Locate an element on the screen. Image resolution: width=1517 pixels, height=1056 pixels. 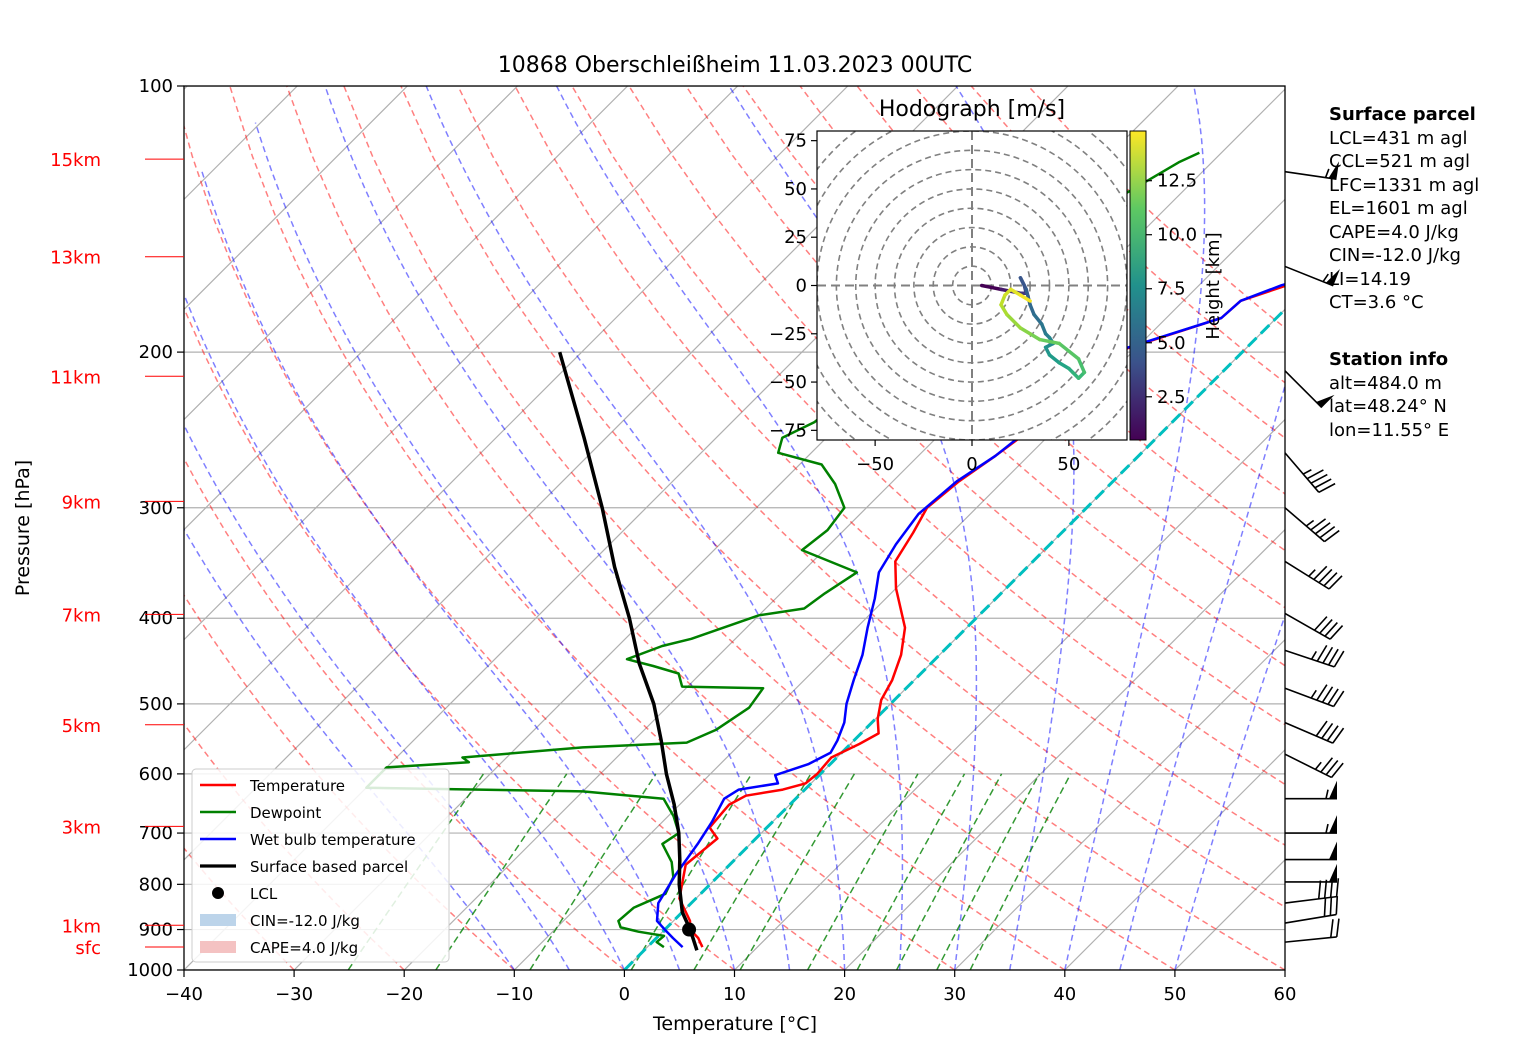
lcl-marker is located at coordinates (689, 929).